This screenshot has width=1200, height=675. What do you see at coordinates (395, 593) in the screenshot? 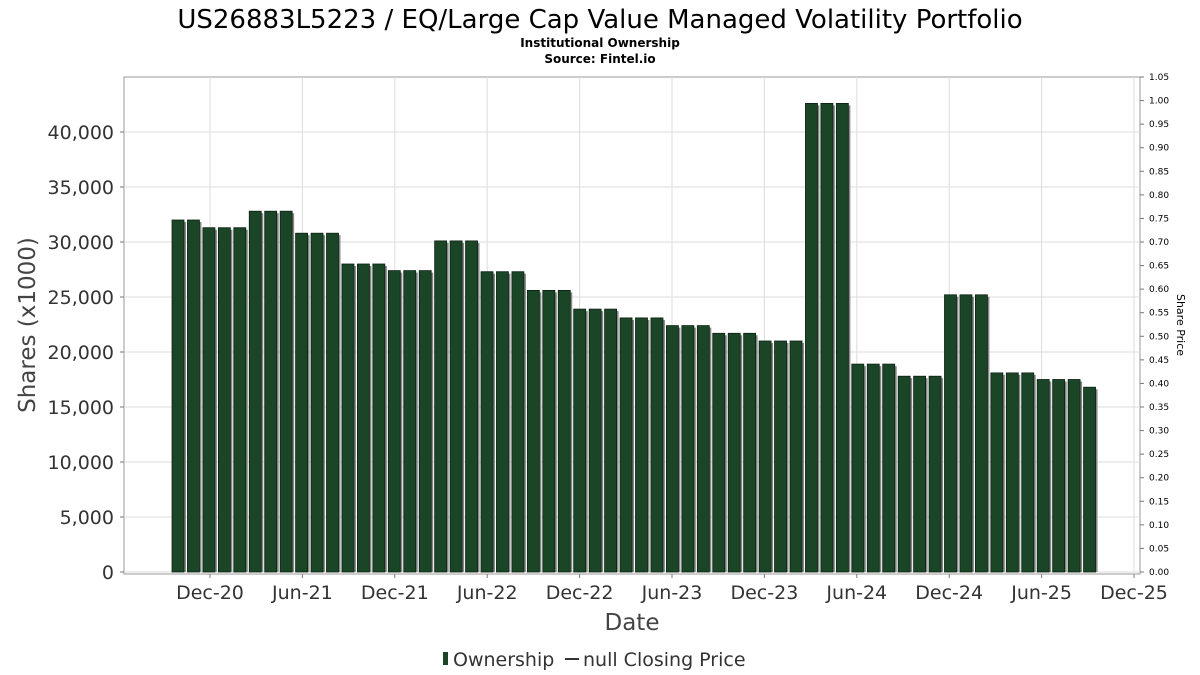
I see `x-tick-label: Dec-21` at bounding box center [395, 593].